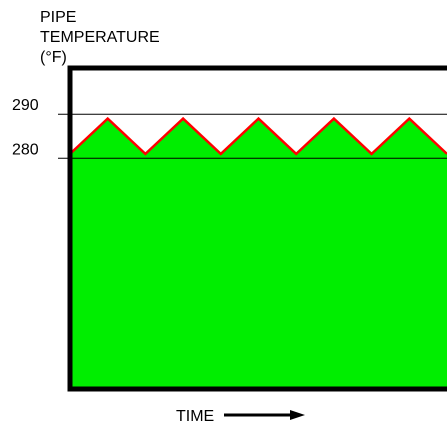  What do you see at coordinates (25, 105) in the screenshot?
I see `y-tick-290: 290` at bounding box center [25, 105].